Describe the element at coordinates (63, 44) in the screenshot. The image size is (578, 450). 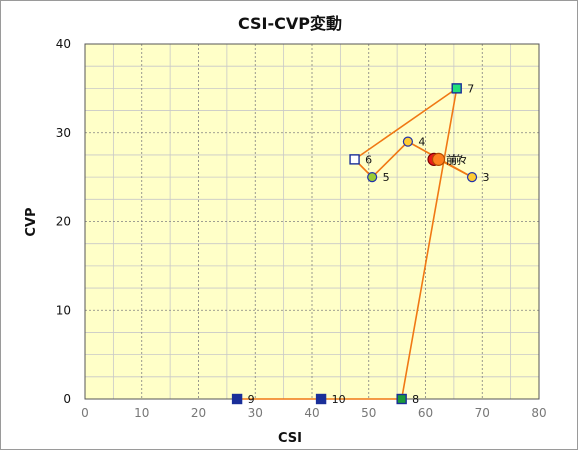
I see `y-tick-label: 40` at that location.